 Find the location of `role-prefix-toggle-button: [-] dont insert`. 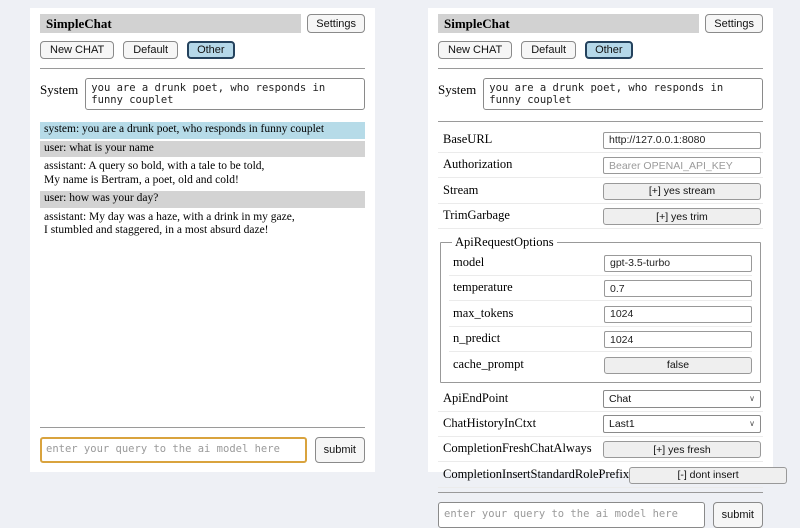

role-prefix-toggle-button: [-] dont insert is located at coordinates (708, 475).